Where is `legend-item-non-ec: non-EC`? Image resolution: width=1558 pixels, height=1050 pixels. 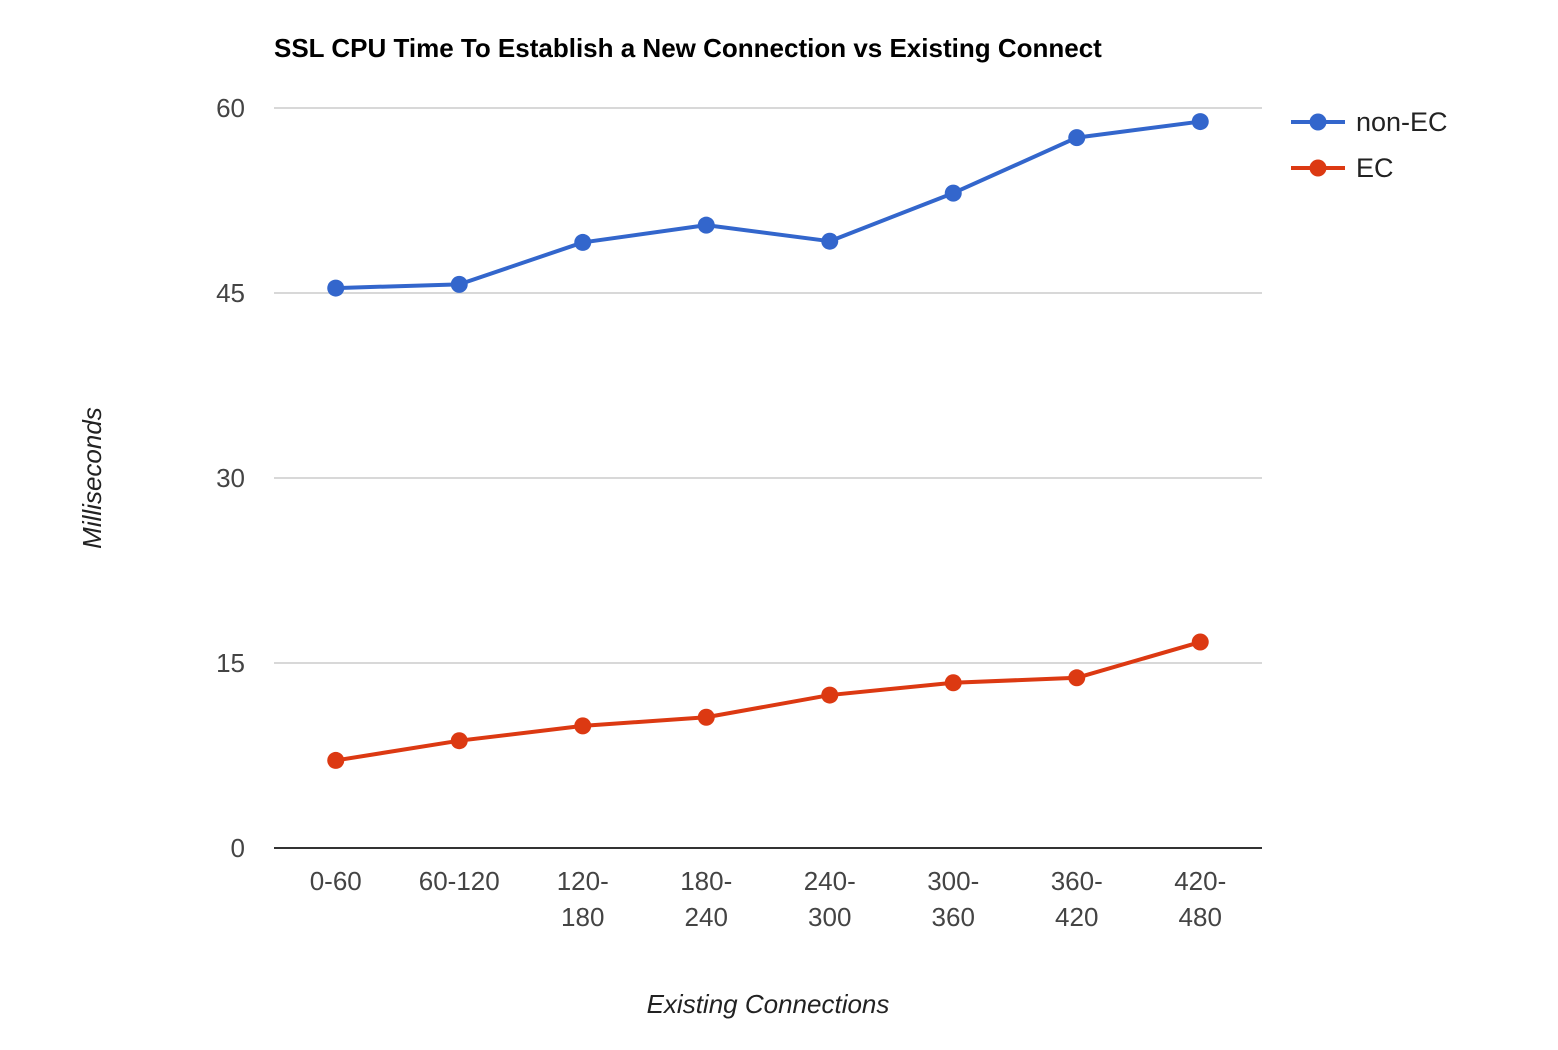
legend-item-non-ec: non-EC is located at coordinates (1369, 122).